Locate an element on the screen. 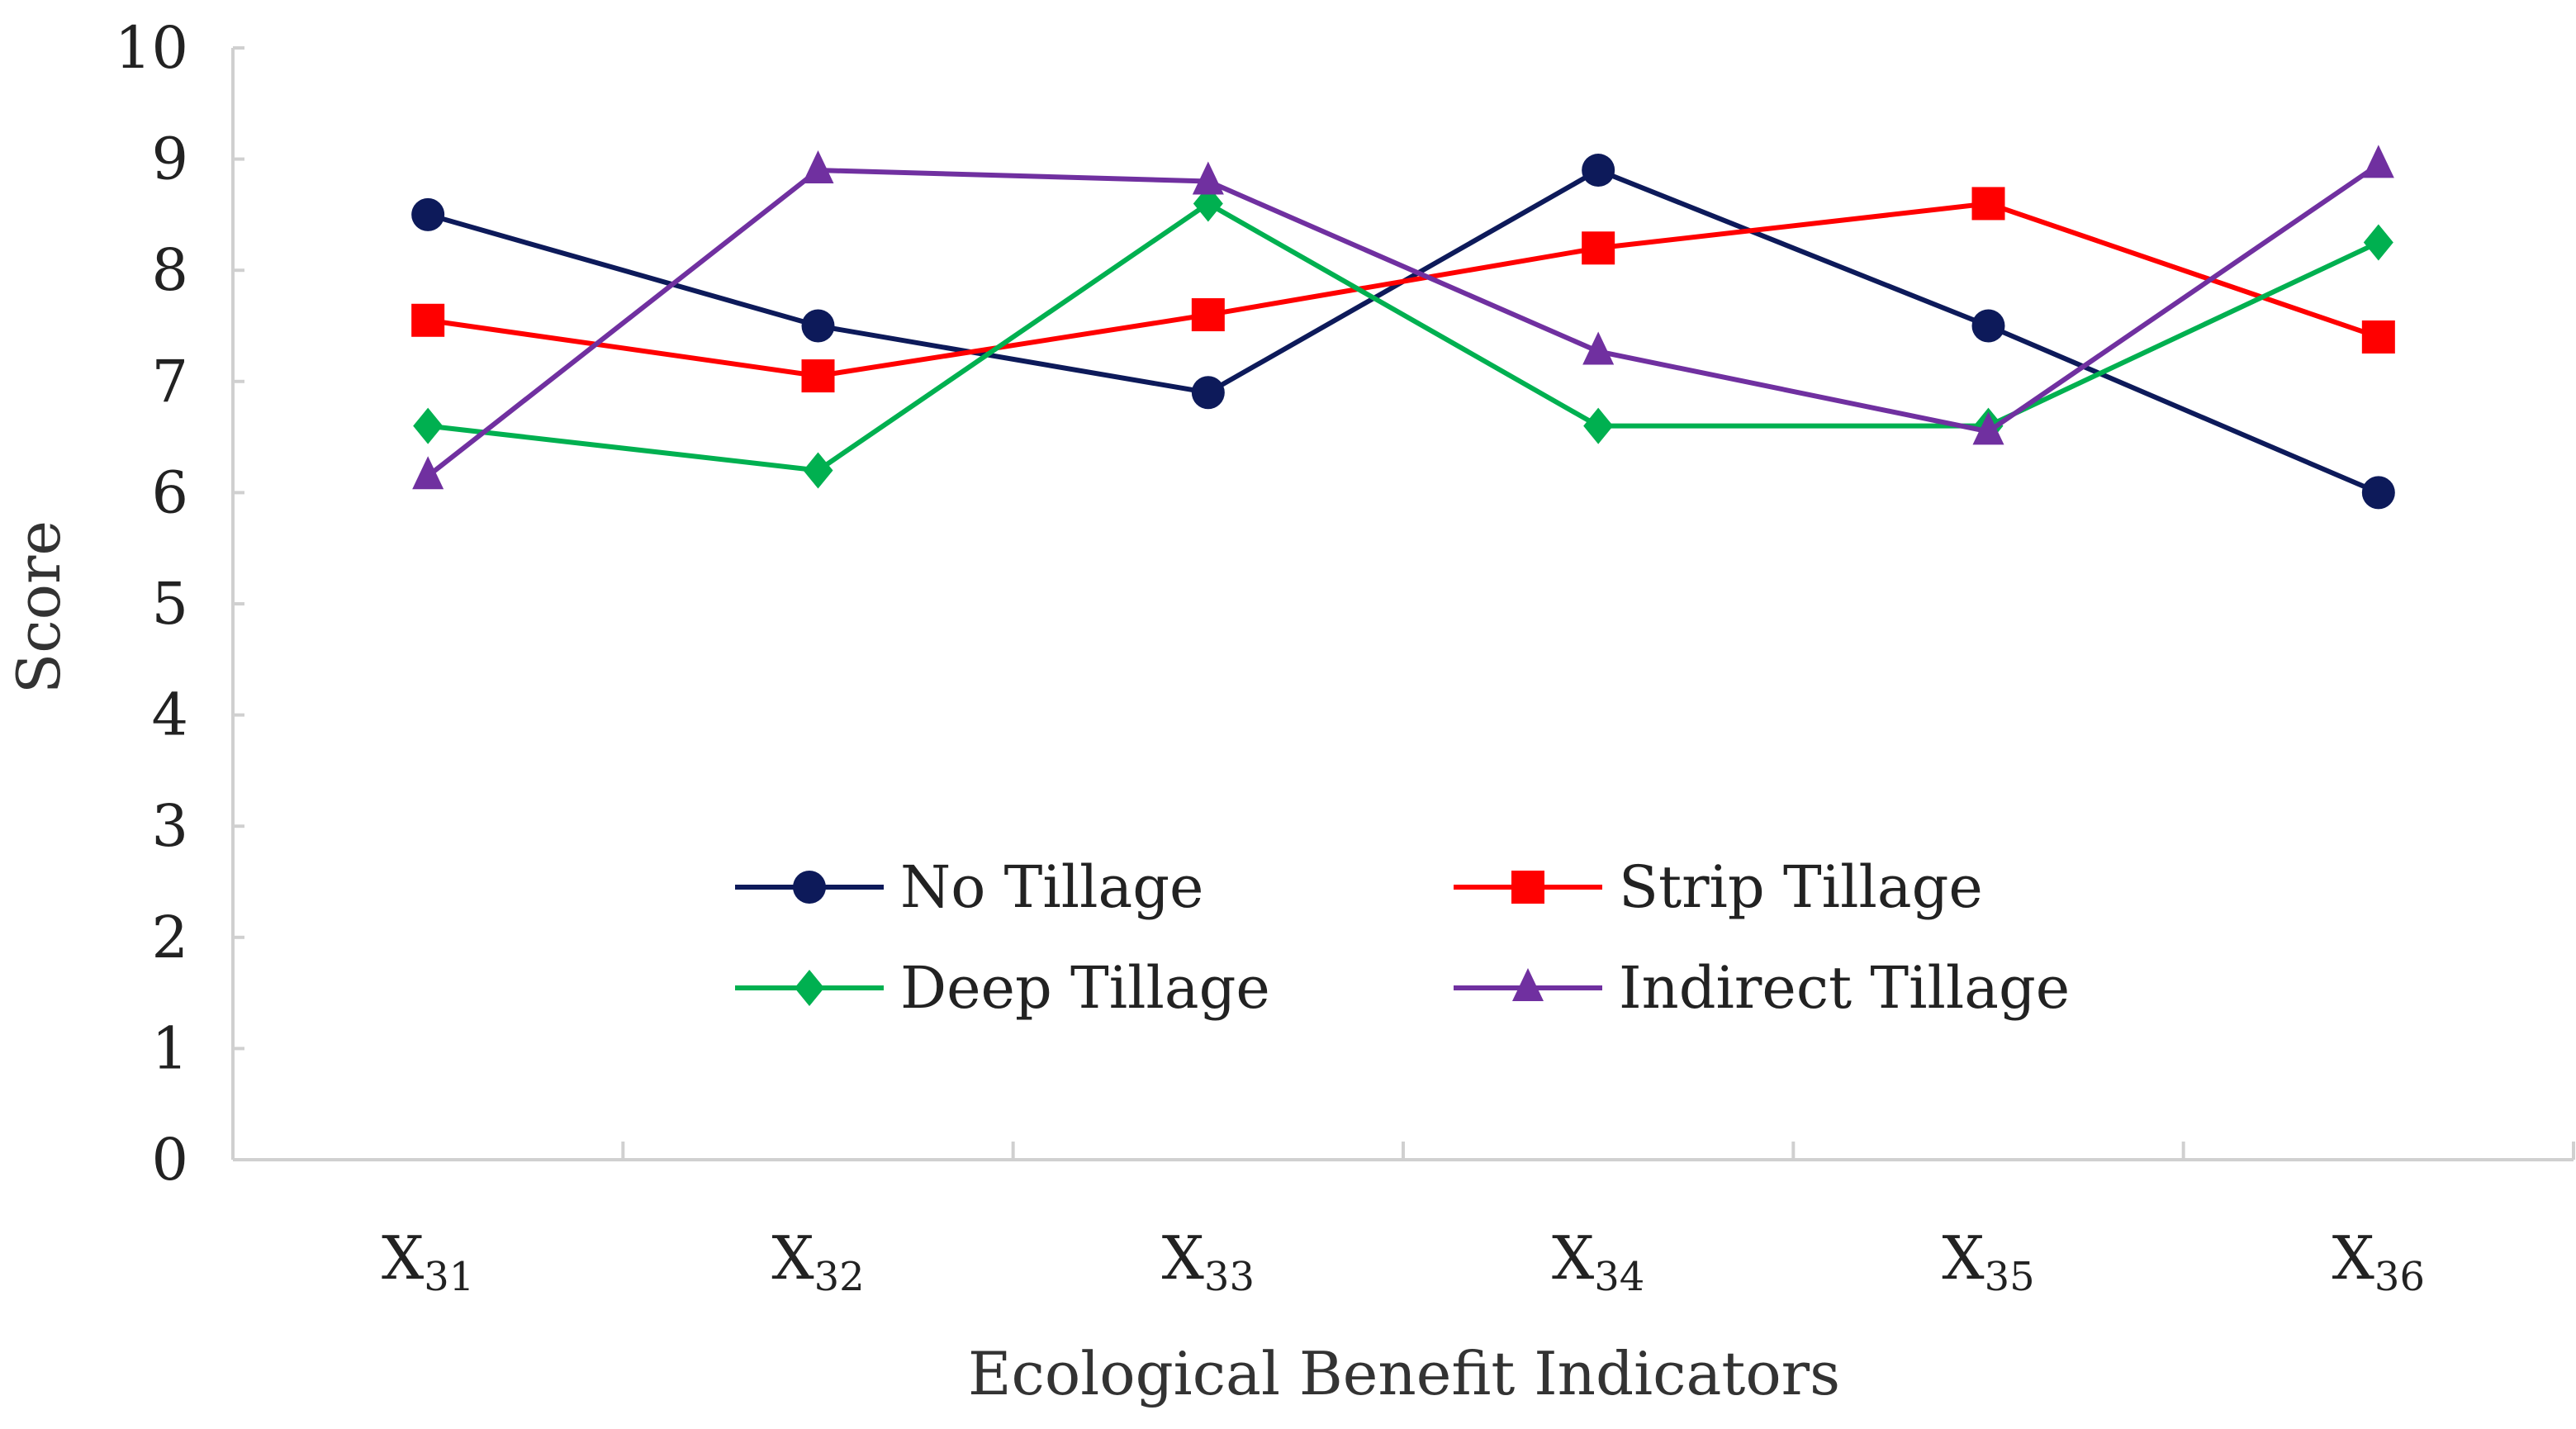  legend-label: Indirect Tillage is located at coordinates (1845, 988).